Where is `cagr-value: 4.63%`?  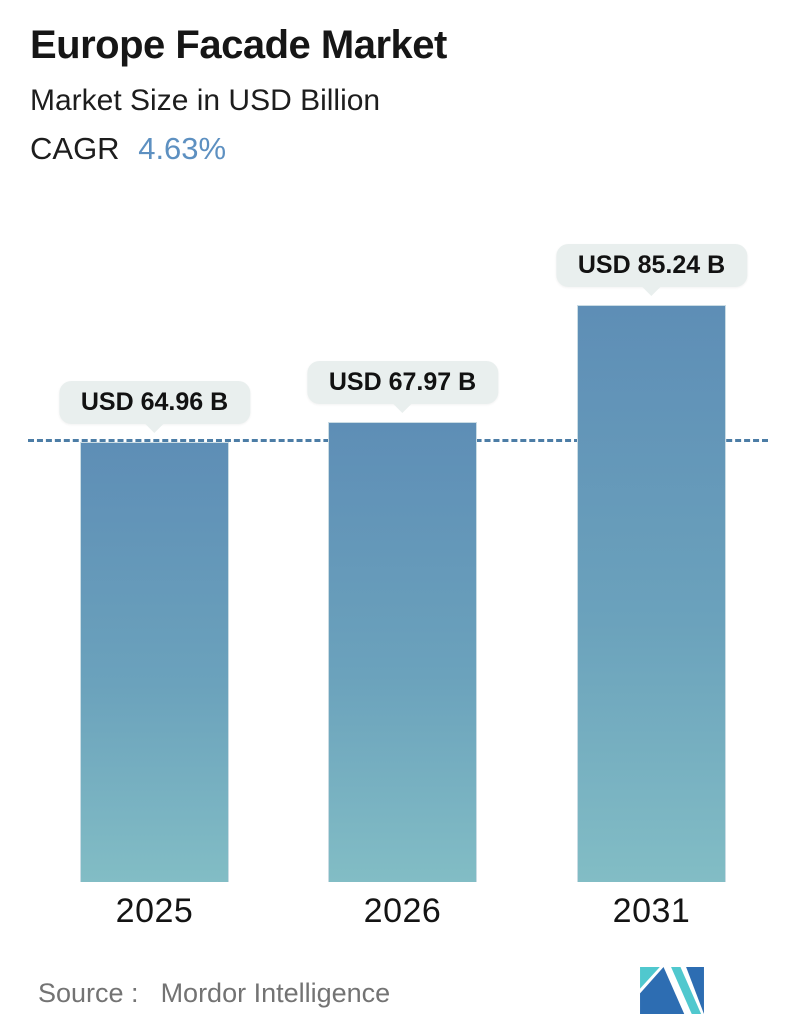 cagr-value: 4.63% is located at coordinates (182, 148).